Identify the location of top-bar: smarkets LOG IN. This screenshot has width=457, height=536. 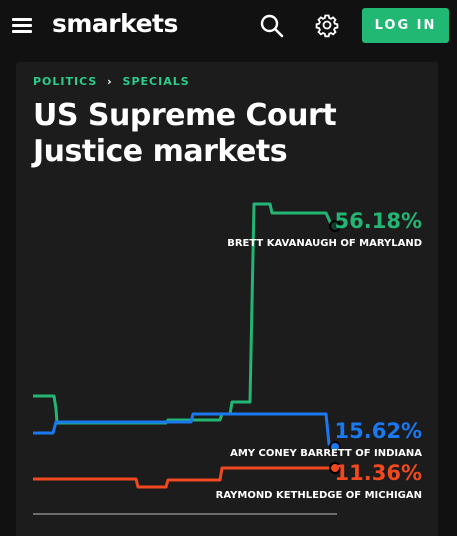
(228, 26).